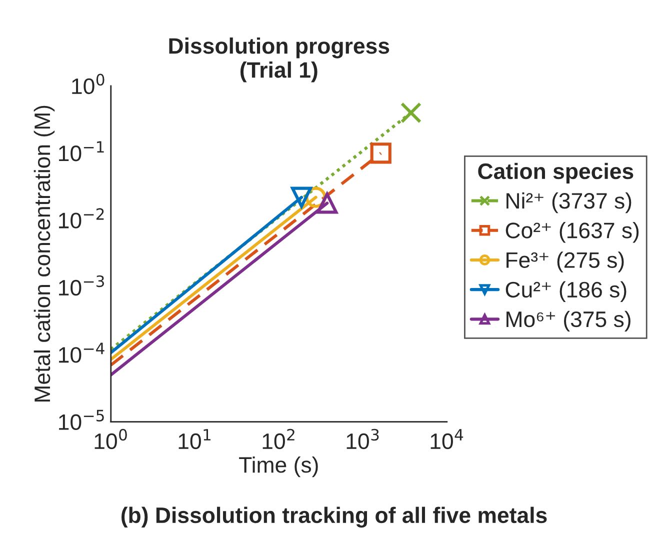 This screenshot has width=668, height=534. Describe the element at coordinates (278, 467) in the screenshot. I see `x-axis-title: Time (s)` at that location.